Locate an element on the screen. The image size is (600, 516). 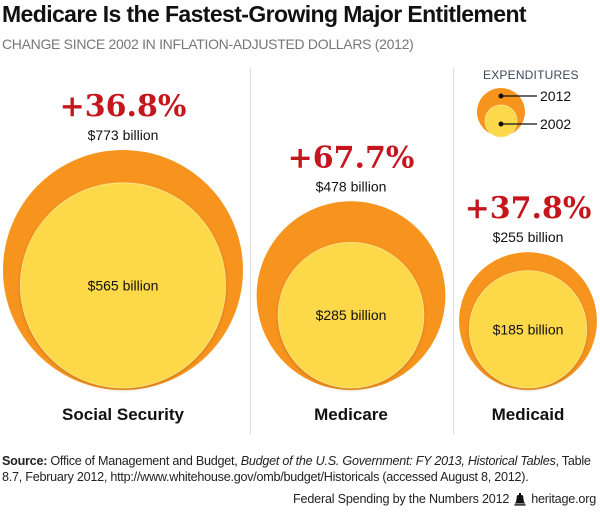
category-label-social-security: Social Security is located at coordinates (123, 414).